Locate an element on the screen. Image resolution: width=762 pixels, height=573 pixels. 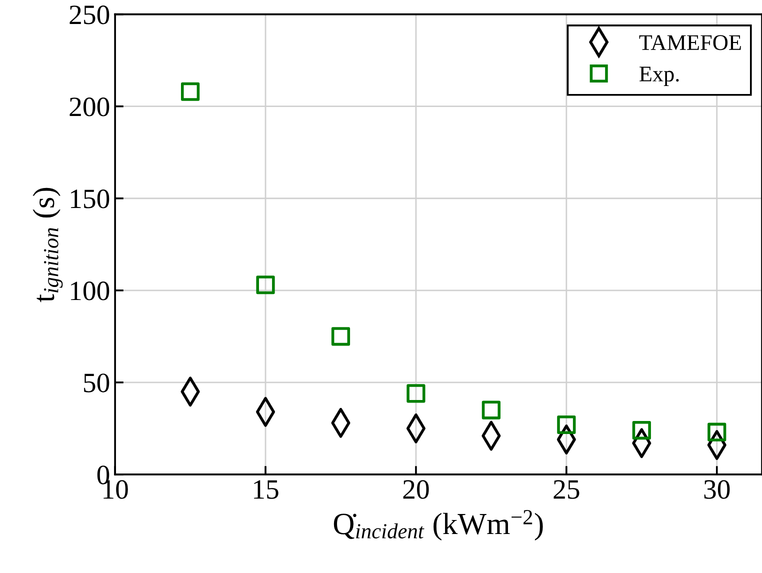
legend-label: TAMEFOE is located at coordinates (690, 42).